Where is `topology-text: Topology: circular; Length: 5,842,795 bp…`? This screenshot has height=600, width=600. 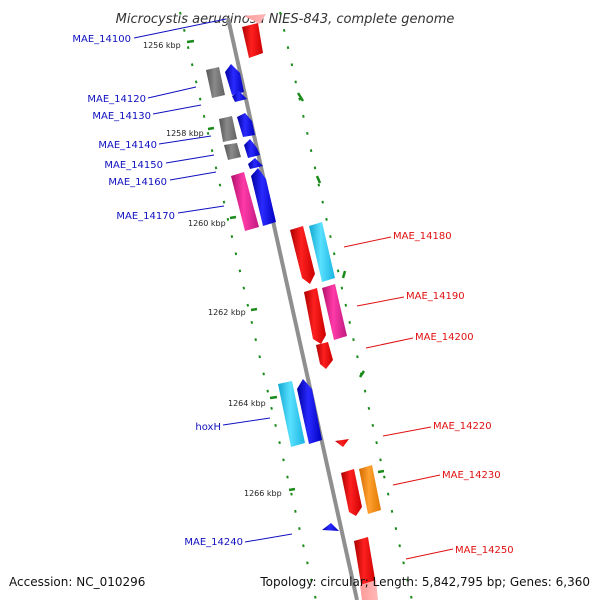 topology-text: Topology: circular; Length: 5,842,795 bp… is located at coordinates (424, 582).